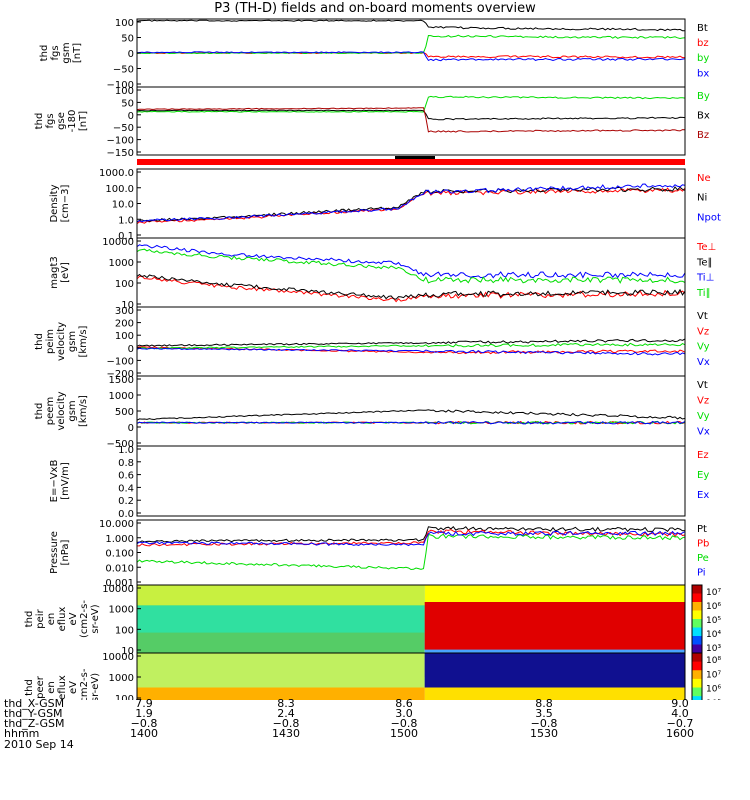 This screenshot has height=800, width=750. Describe the element at coordinates (126, 450) in the screenshot. I see `y-tick-label: 1.0` at that location.